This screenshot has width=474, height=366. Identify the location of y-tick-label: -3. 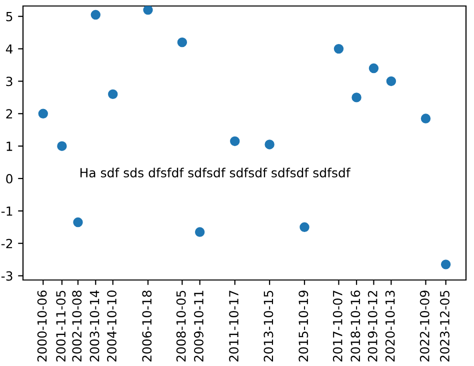
(6, 276).